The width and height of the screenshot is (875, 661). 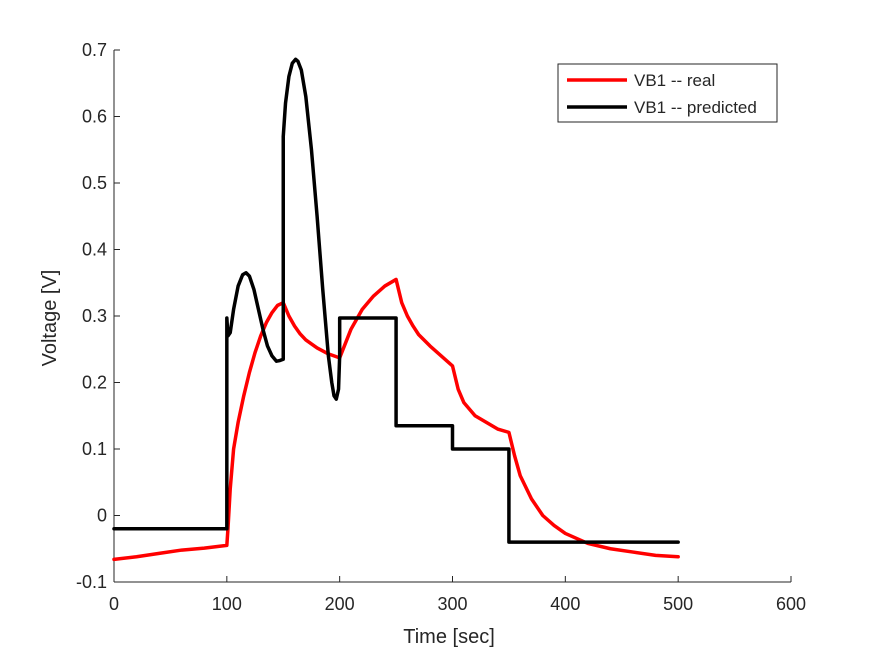 I want to click on y-tick-label: 0.3, so click(x=94, y=316).